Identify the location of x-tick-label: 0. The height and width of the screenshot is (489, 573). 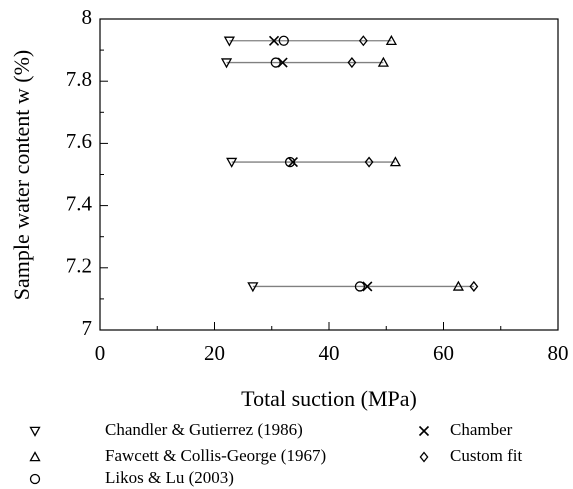
(100, 353).